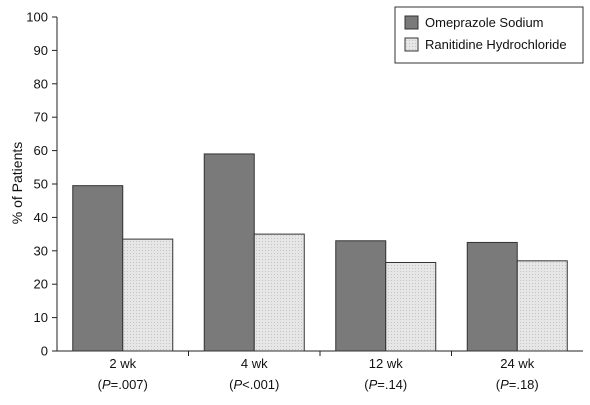  I want to click on y-tick-label: 80, so click(41, 83).